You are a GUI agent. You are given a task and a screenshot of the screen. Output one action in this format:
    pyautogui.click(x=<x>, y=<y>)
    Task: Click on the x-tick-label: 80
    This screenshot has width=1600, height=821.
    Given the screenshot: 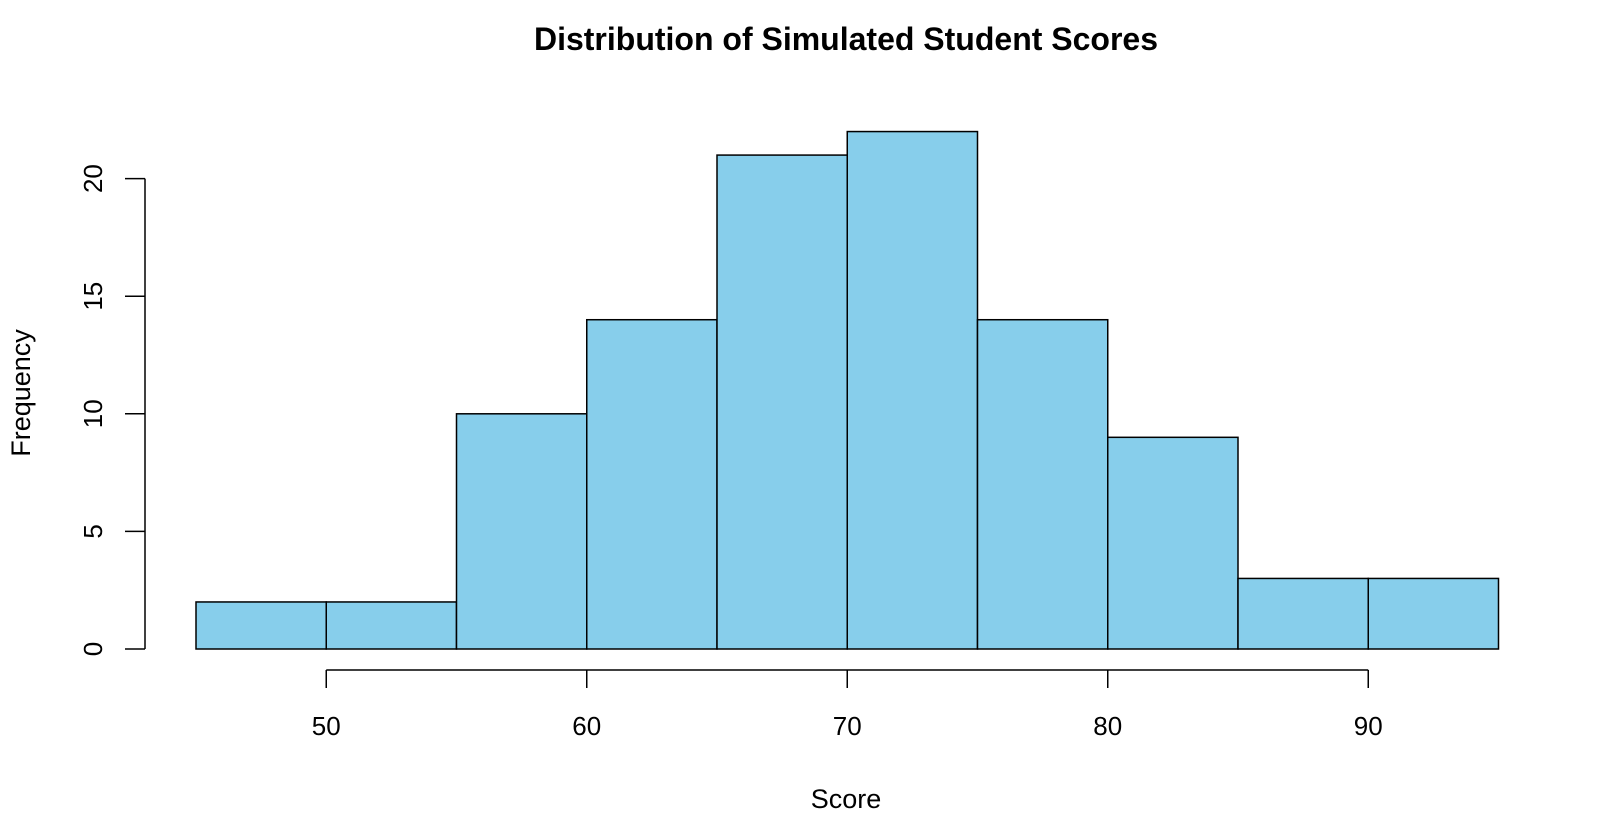 What is the action you would take?
    pyautogui.click(x=1107, y=726)
    